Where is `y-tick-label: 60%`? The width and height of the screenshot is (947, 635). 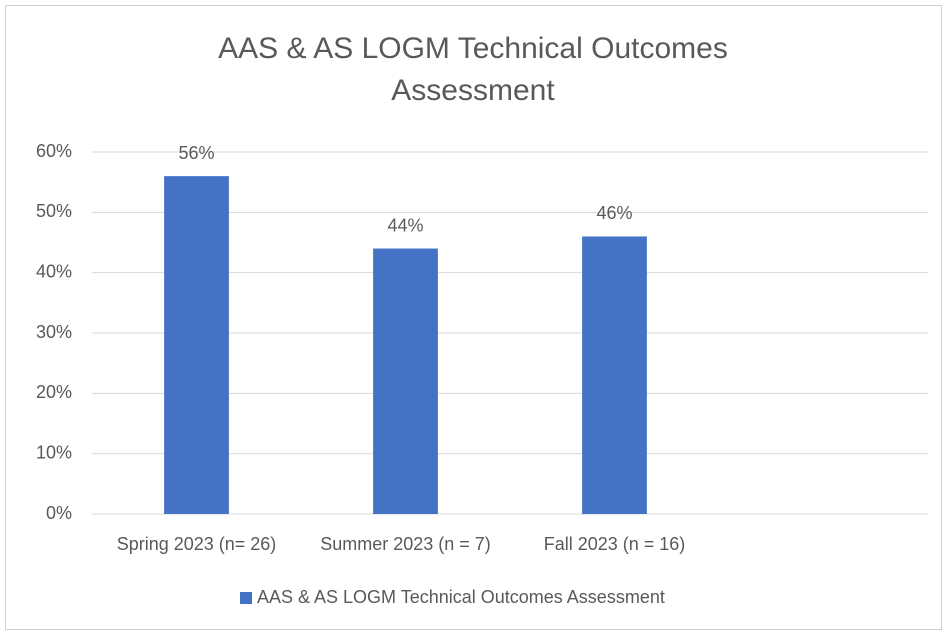
y-tick-label: 60% is located at coordinates (54, 151).